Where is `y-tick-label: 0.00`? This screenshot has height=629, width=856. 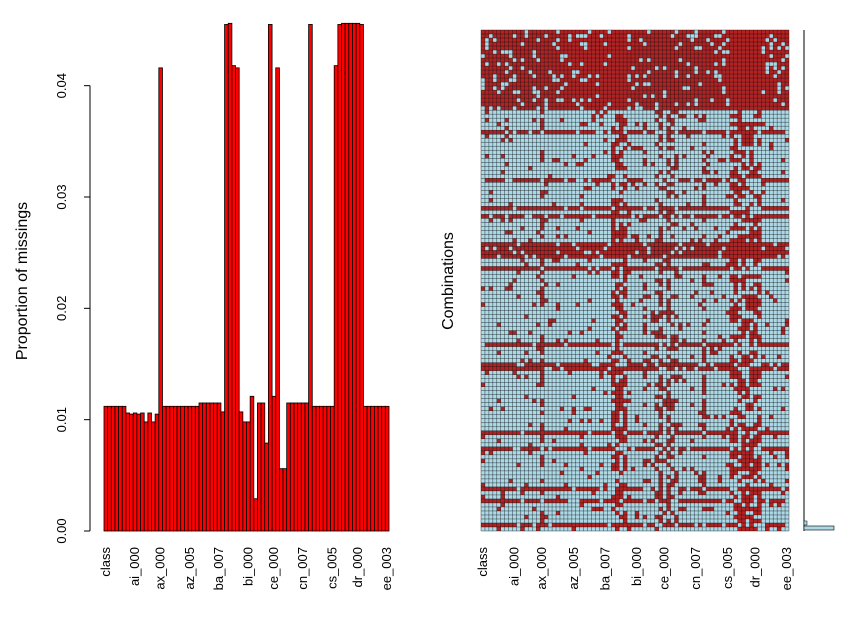 y-tick-label: 0.00 is located at coordinates (61, 530).